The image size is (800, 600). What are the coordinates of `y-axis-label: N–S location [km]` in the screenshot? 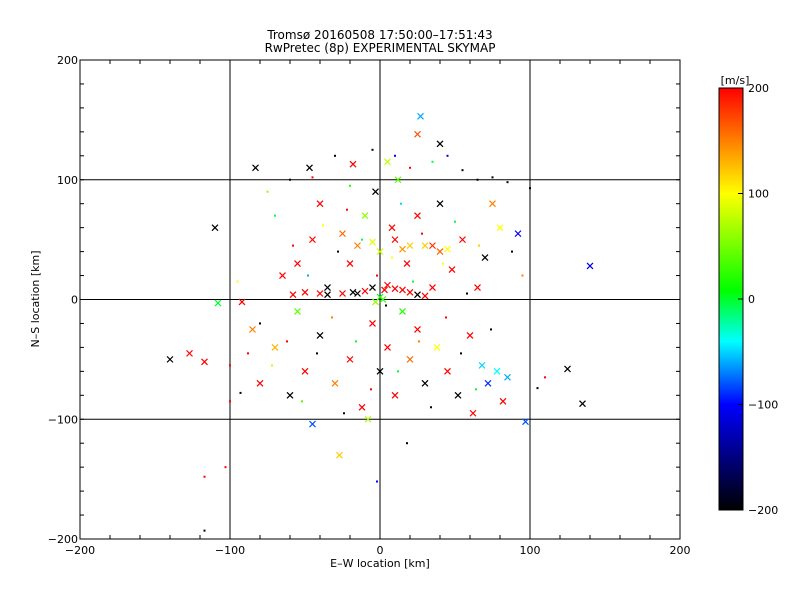 It's located at (35, 298).